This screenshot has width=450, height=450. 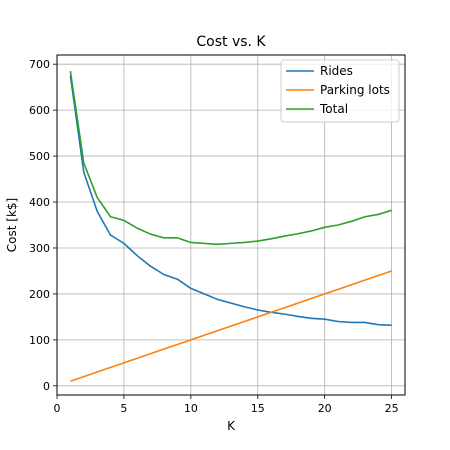 I want to click on x-tick-label: 20, so click(x=325, y=408).